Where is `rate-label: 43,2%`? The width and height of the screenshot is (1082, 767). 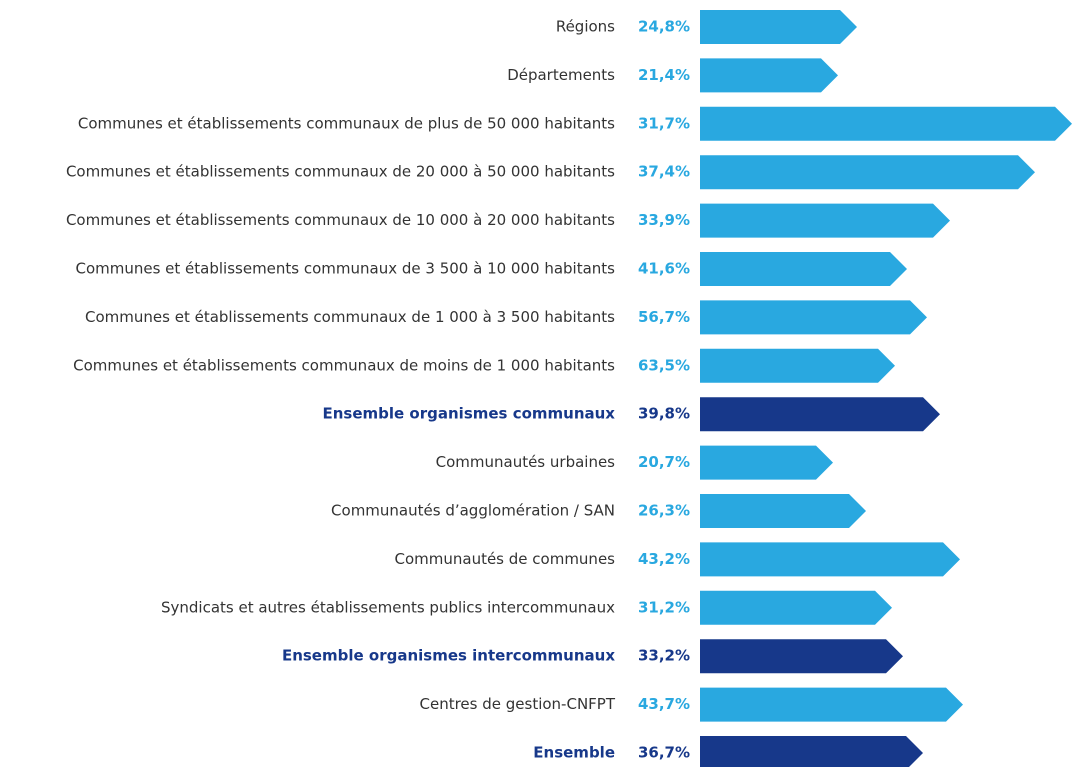 rate-label: 43,2% is located at coordinates (664, 559).